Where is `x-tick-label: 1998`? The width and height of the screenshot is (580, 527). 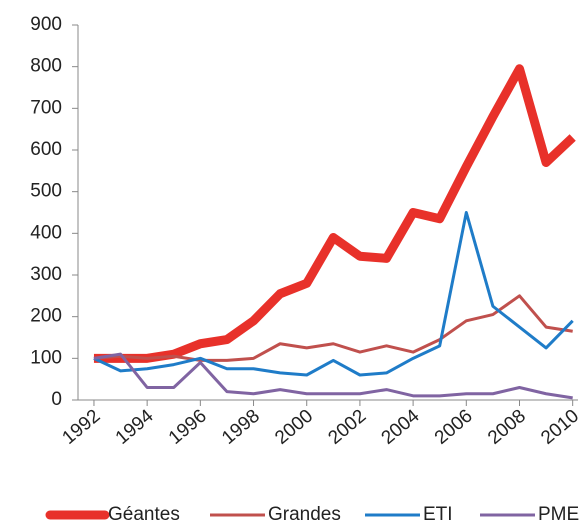
x-tick-label: 1998 is located at coordinates (241, 427).